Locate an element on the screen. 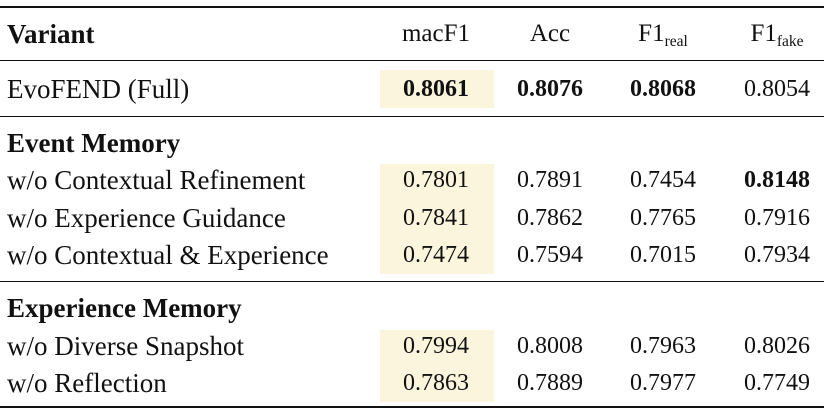 The width and height of the screenshot is (824, 418). full-row-f1-fake: 0.8054 is located at coordinates (777, 89).